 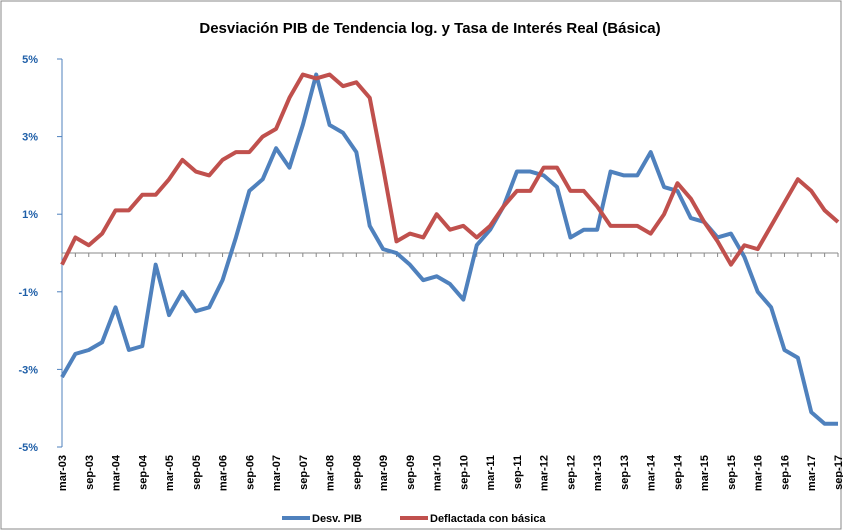 What do you see at coordinates (90, 472) in the screenshot?
I see `x-tick-label: sep-03` at bounding box center [90, 472].